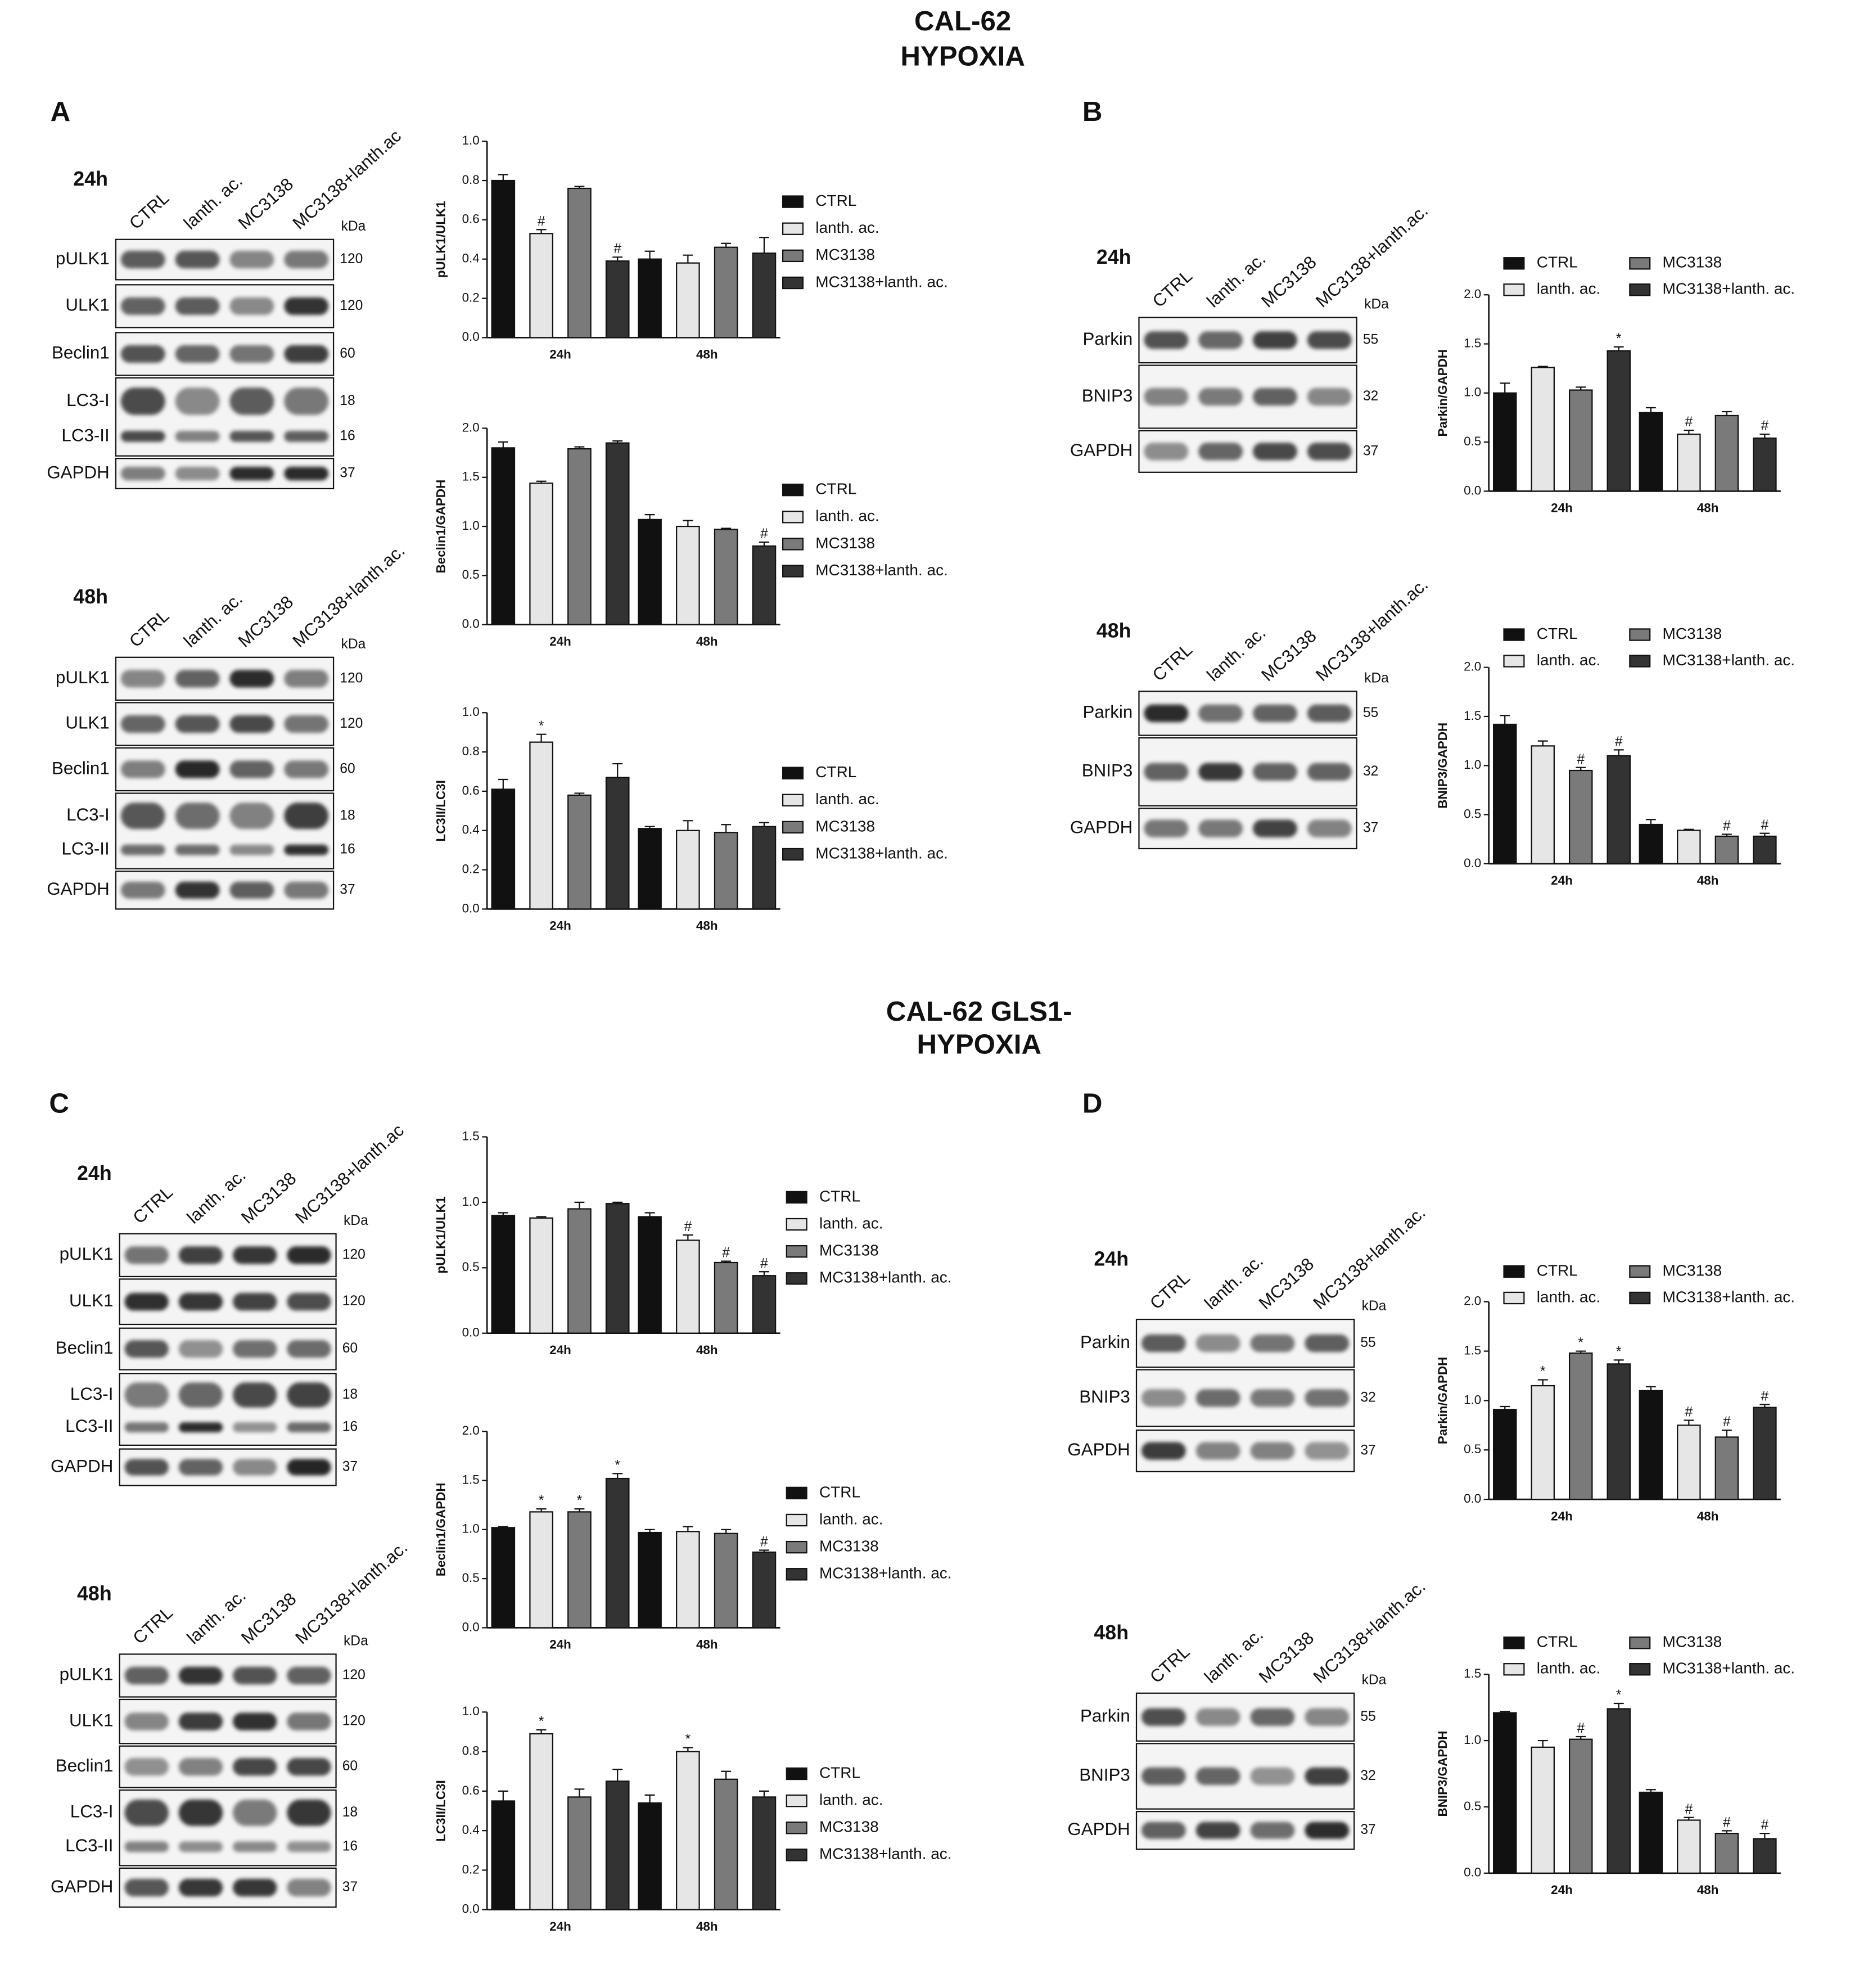 This screenshot has width=1850, height=1988. What do you see at coordinates (1708, 880) in the screenshot?
I see `x-tick-label: 48h` at bounding box center [1708, 880].